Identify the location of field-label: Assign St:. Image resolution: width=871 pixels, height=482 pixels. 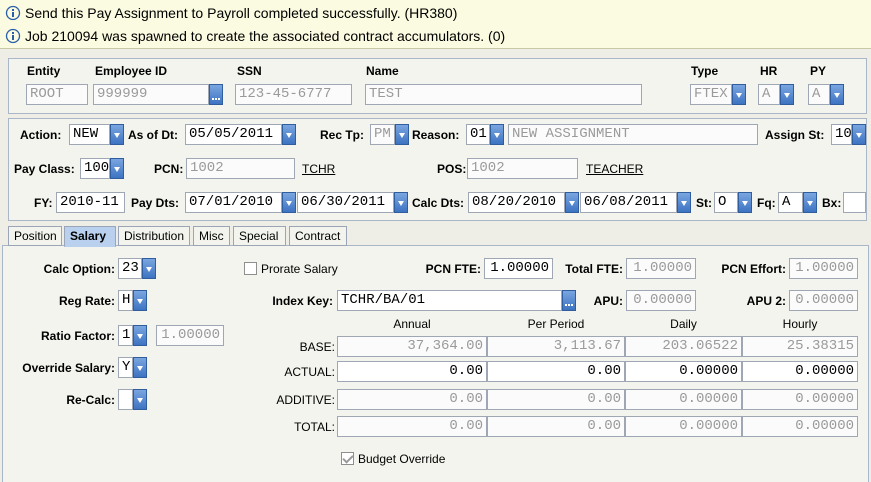
(795, 135).